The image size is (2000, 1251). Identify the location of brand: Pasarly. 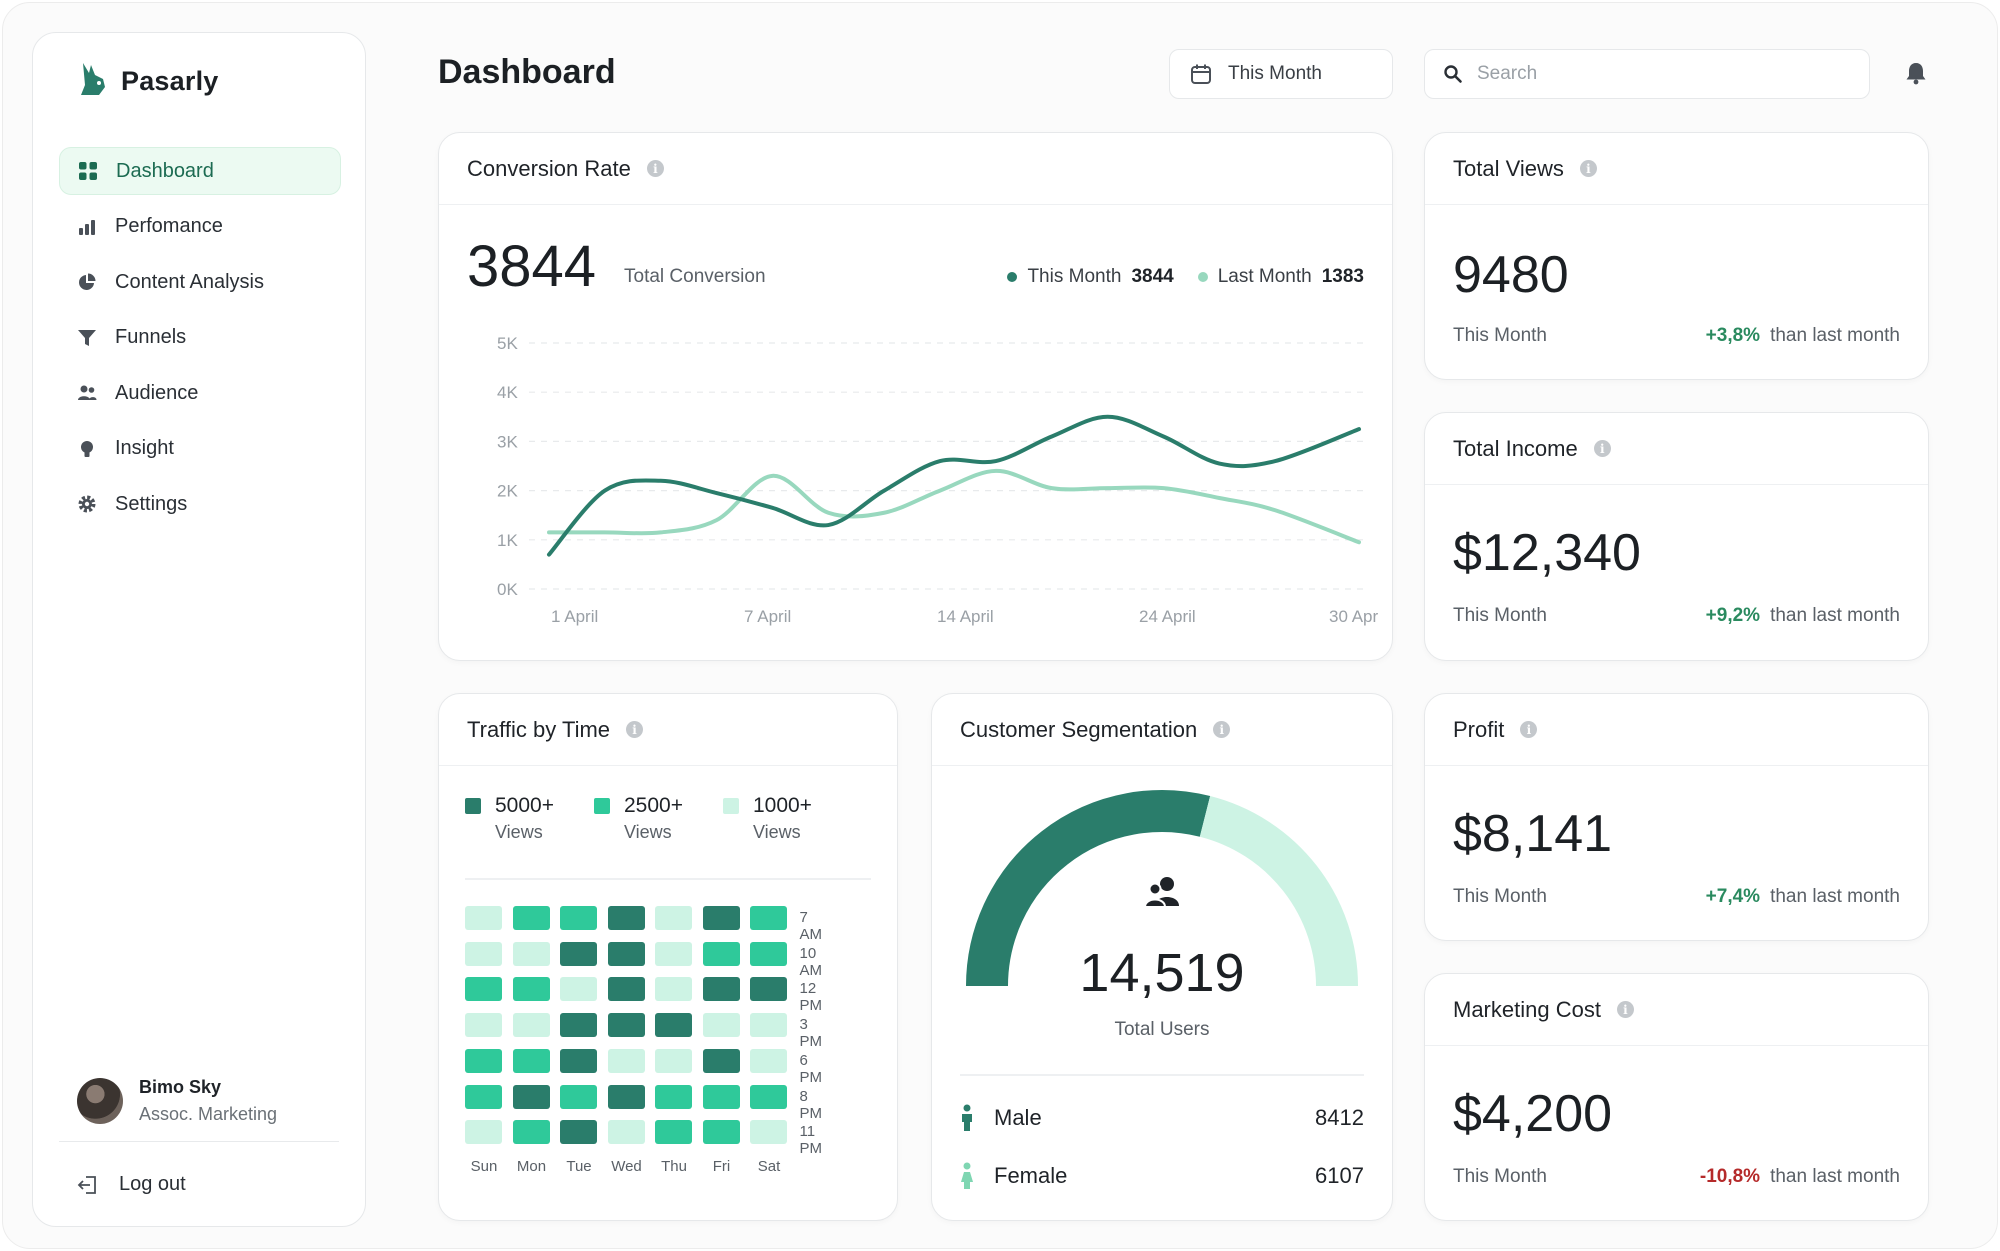
(147, 81).